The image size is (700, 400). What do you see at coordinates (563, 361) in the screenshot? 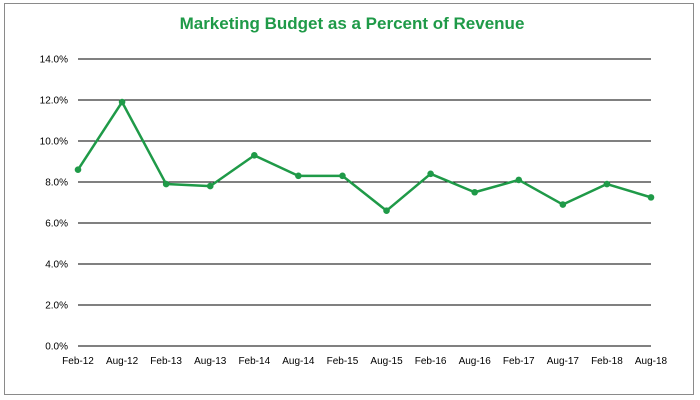
I see `x-tick-label: Aug-17` at bounding box center [563, 361].